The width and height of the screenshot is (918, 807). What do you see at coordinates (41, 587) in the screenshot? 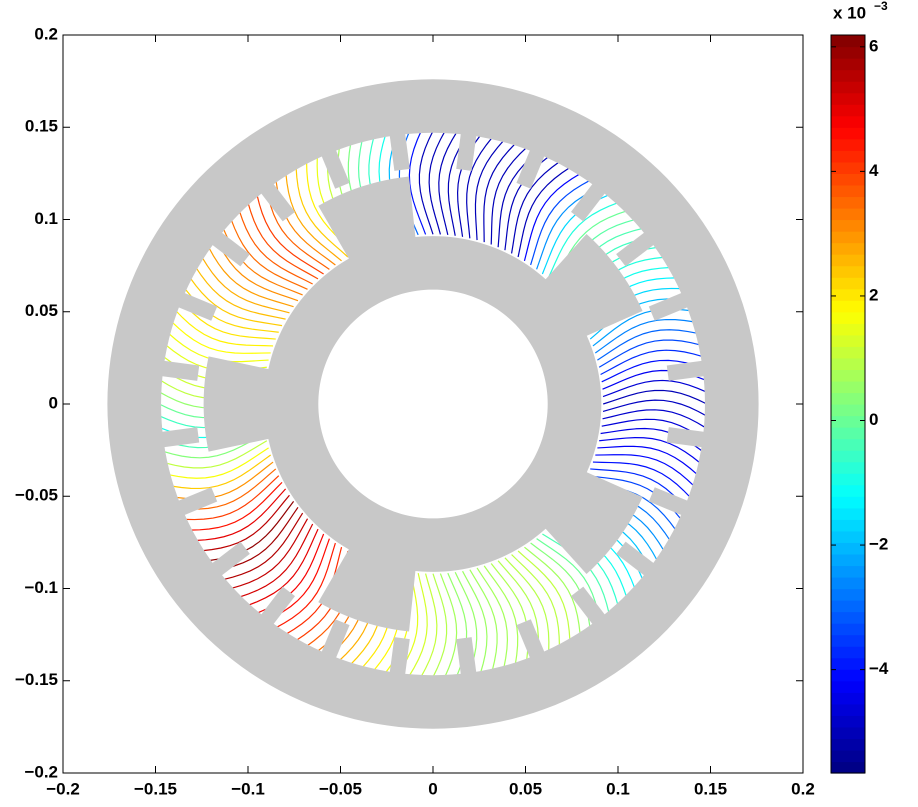
I see `y-tick-label: −0.1` at bounding box center [41, 587].